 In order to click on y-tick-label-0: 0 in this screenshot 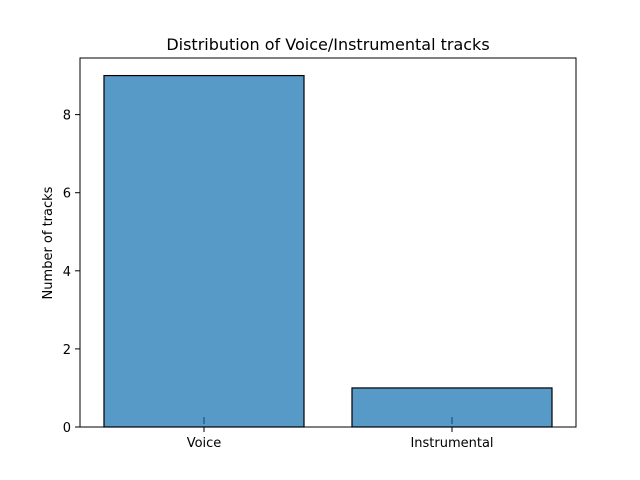, I will do `click(67, 428)`.